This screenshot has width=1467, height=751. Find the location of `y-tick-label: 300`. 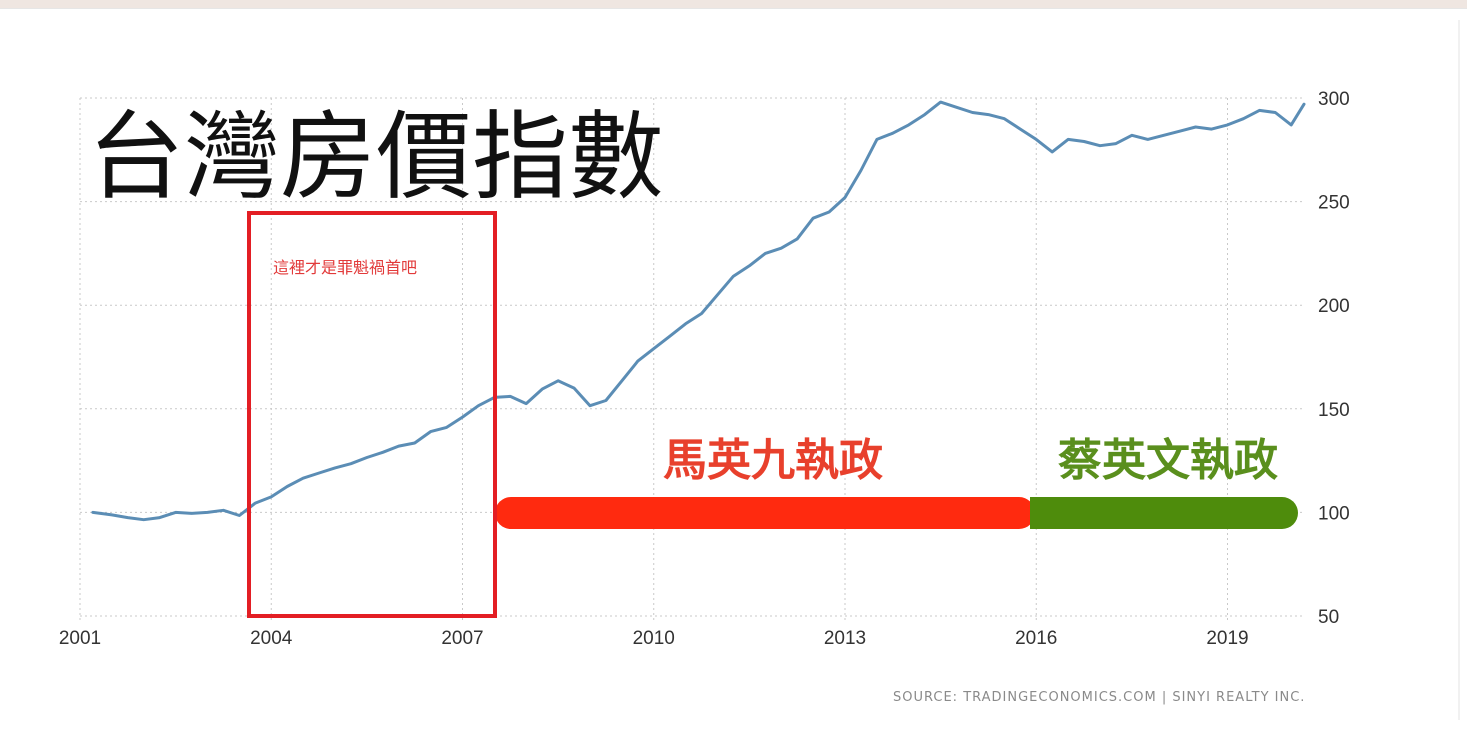

y-tick-label: 300 is located at coordinates (1334, 99).